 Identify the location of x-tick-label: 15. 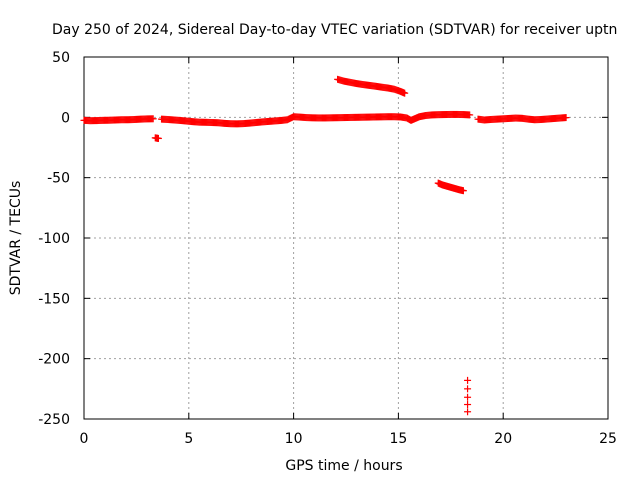
(398, 439).